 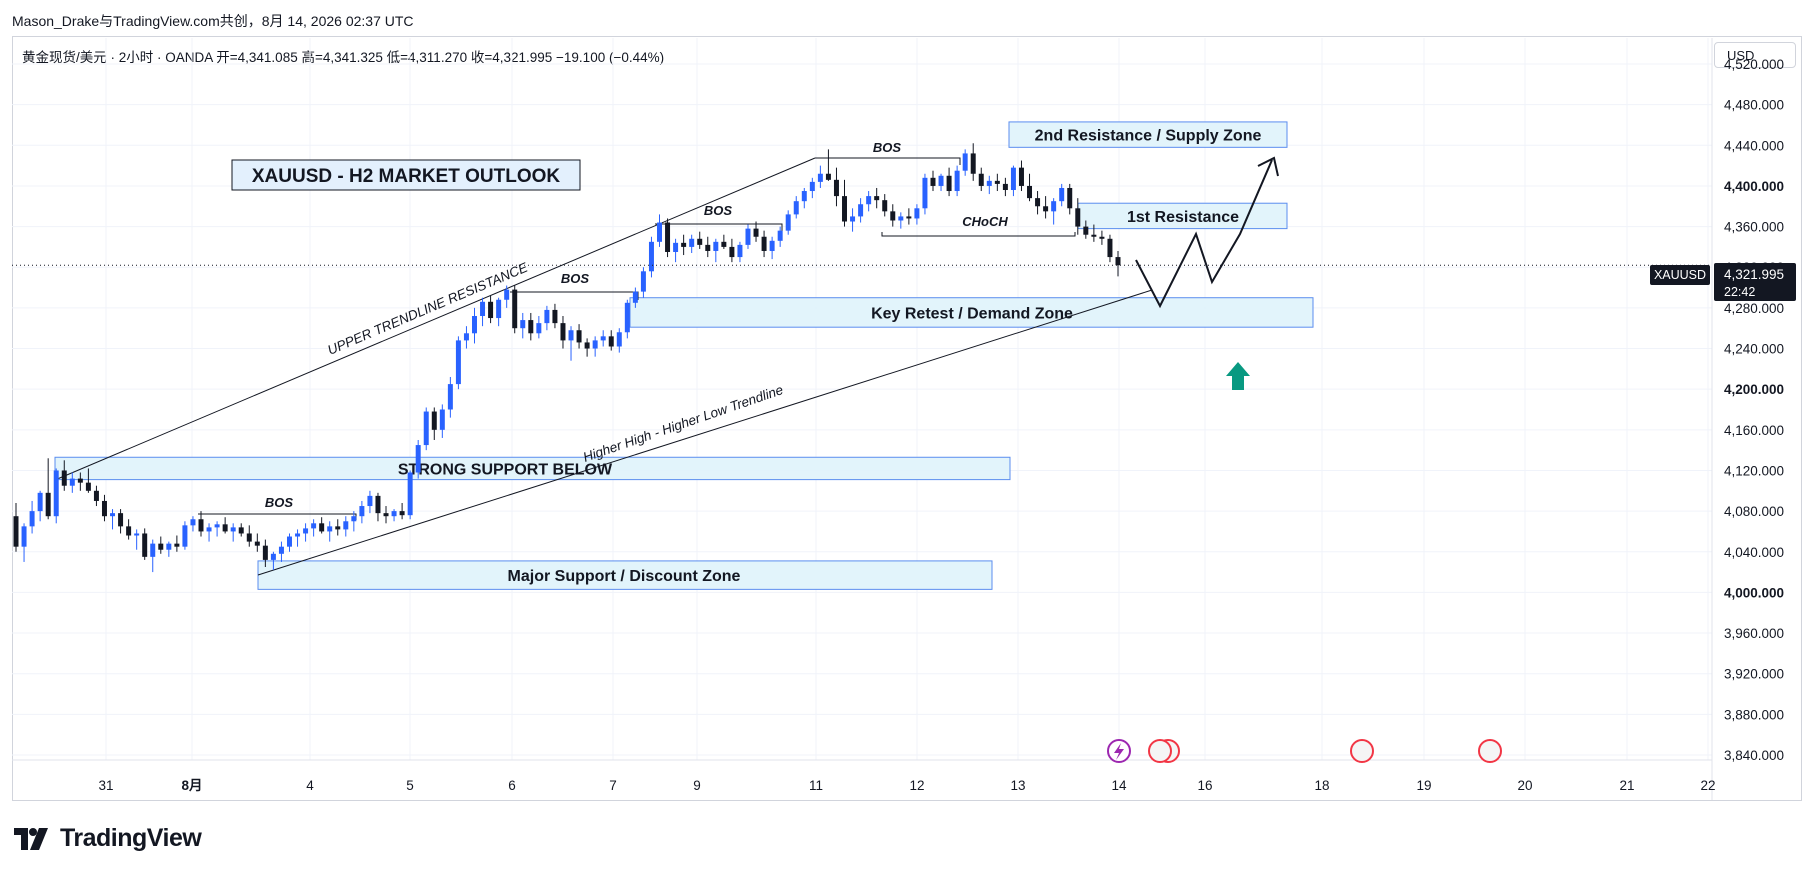 I want to click on time-axis: 31 8月 4 5 6 7 9 11 12 13 14 16 18 19 20 21 22, so click(x=906, y=785).